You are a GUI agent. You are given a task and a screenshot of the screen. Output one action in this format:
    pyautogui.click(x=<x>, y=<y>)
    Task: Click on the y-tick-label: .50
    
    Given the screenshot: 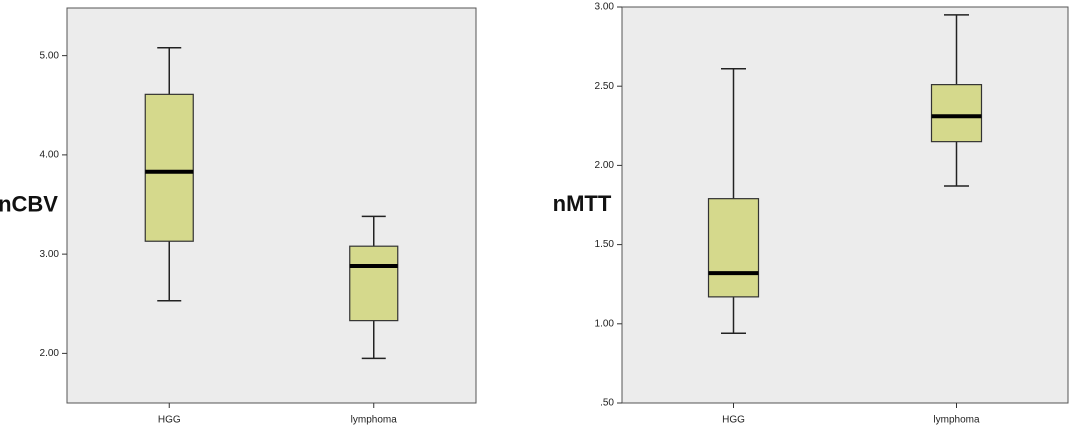 What is the action you would take?
    pyautogui.click(x=607, y=403)
    